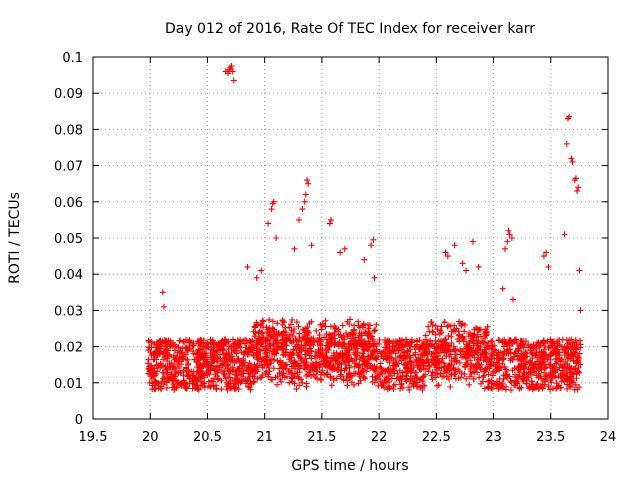  Describe the element at coordinates (68, 203) in the screenshot. I see `y-tick-label: 0.06` at that location.